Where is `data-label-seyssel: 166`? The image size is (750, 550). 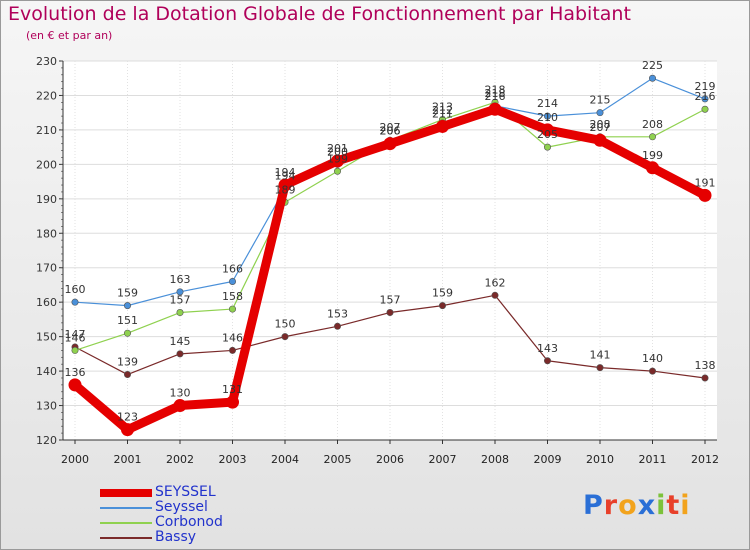 data-label-seyssel: 166 is located at coordinates (232, 269).